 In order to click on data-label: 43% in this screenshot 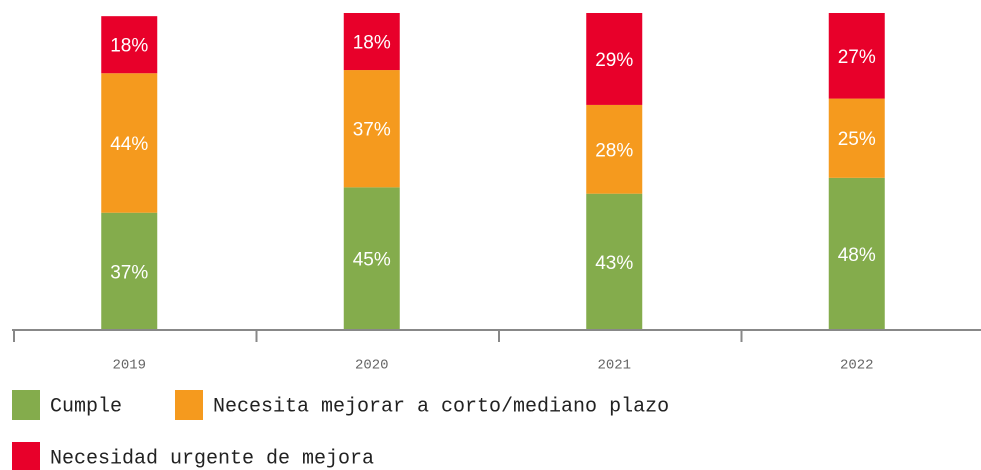, I will do `click(614, 263)`.